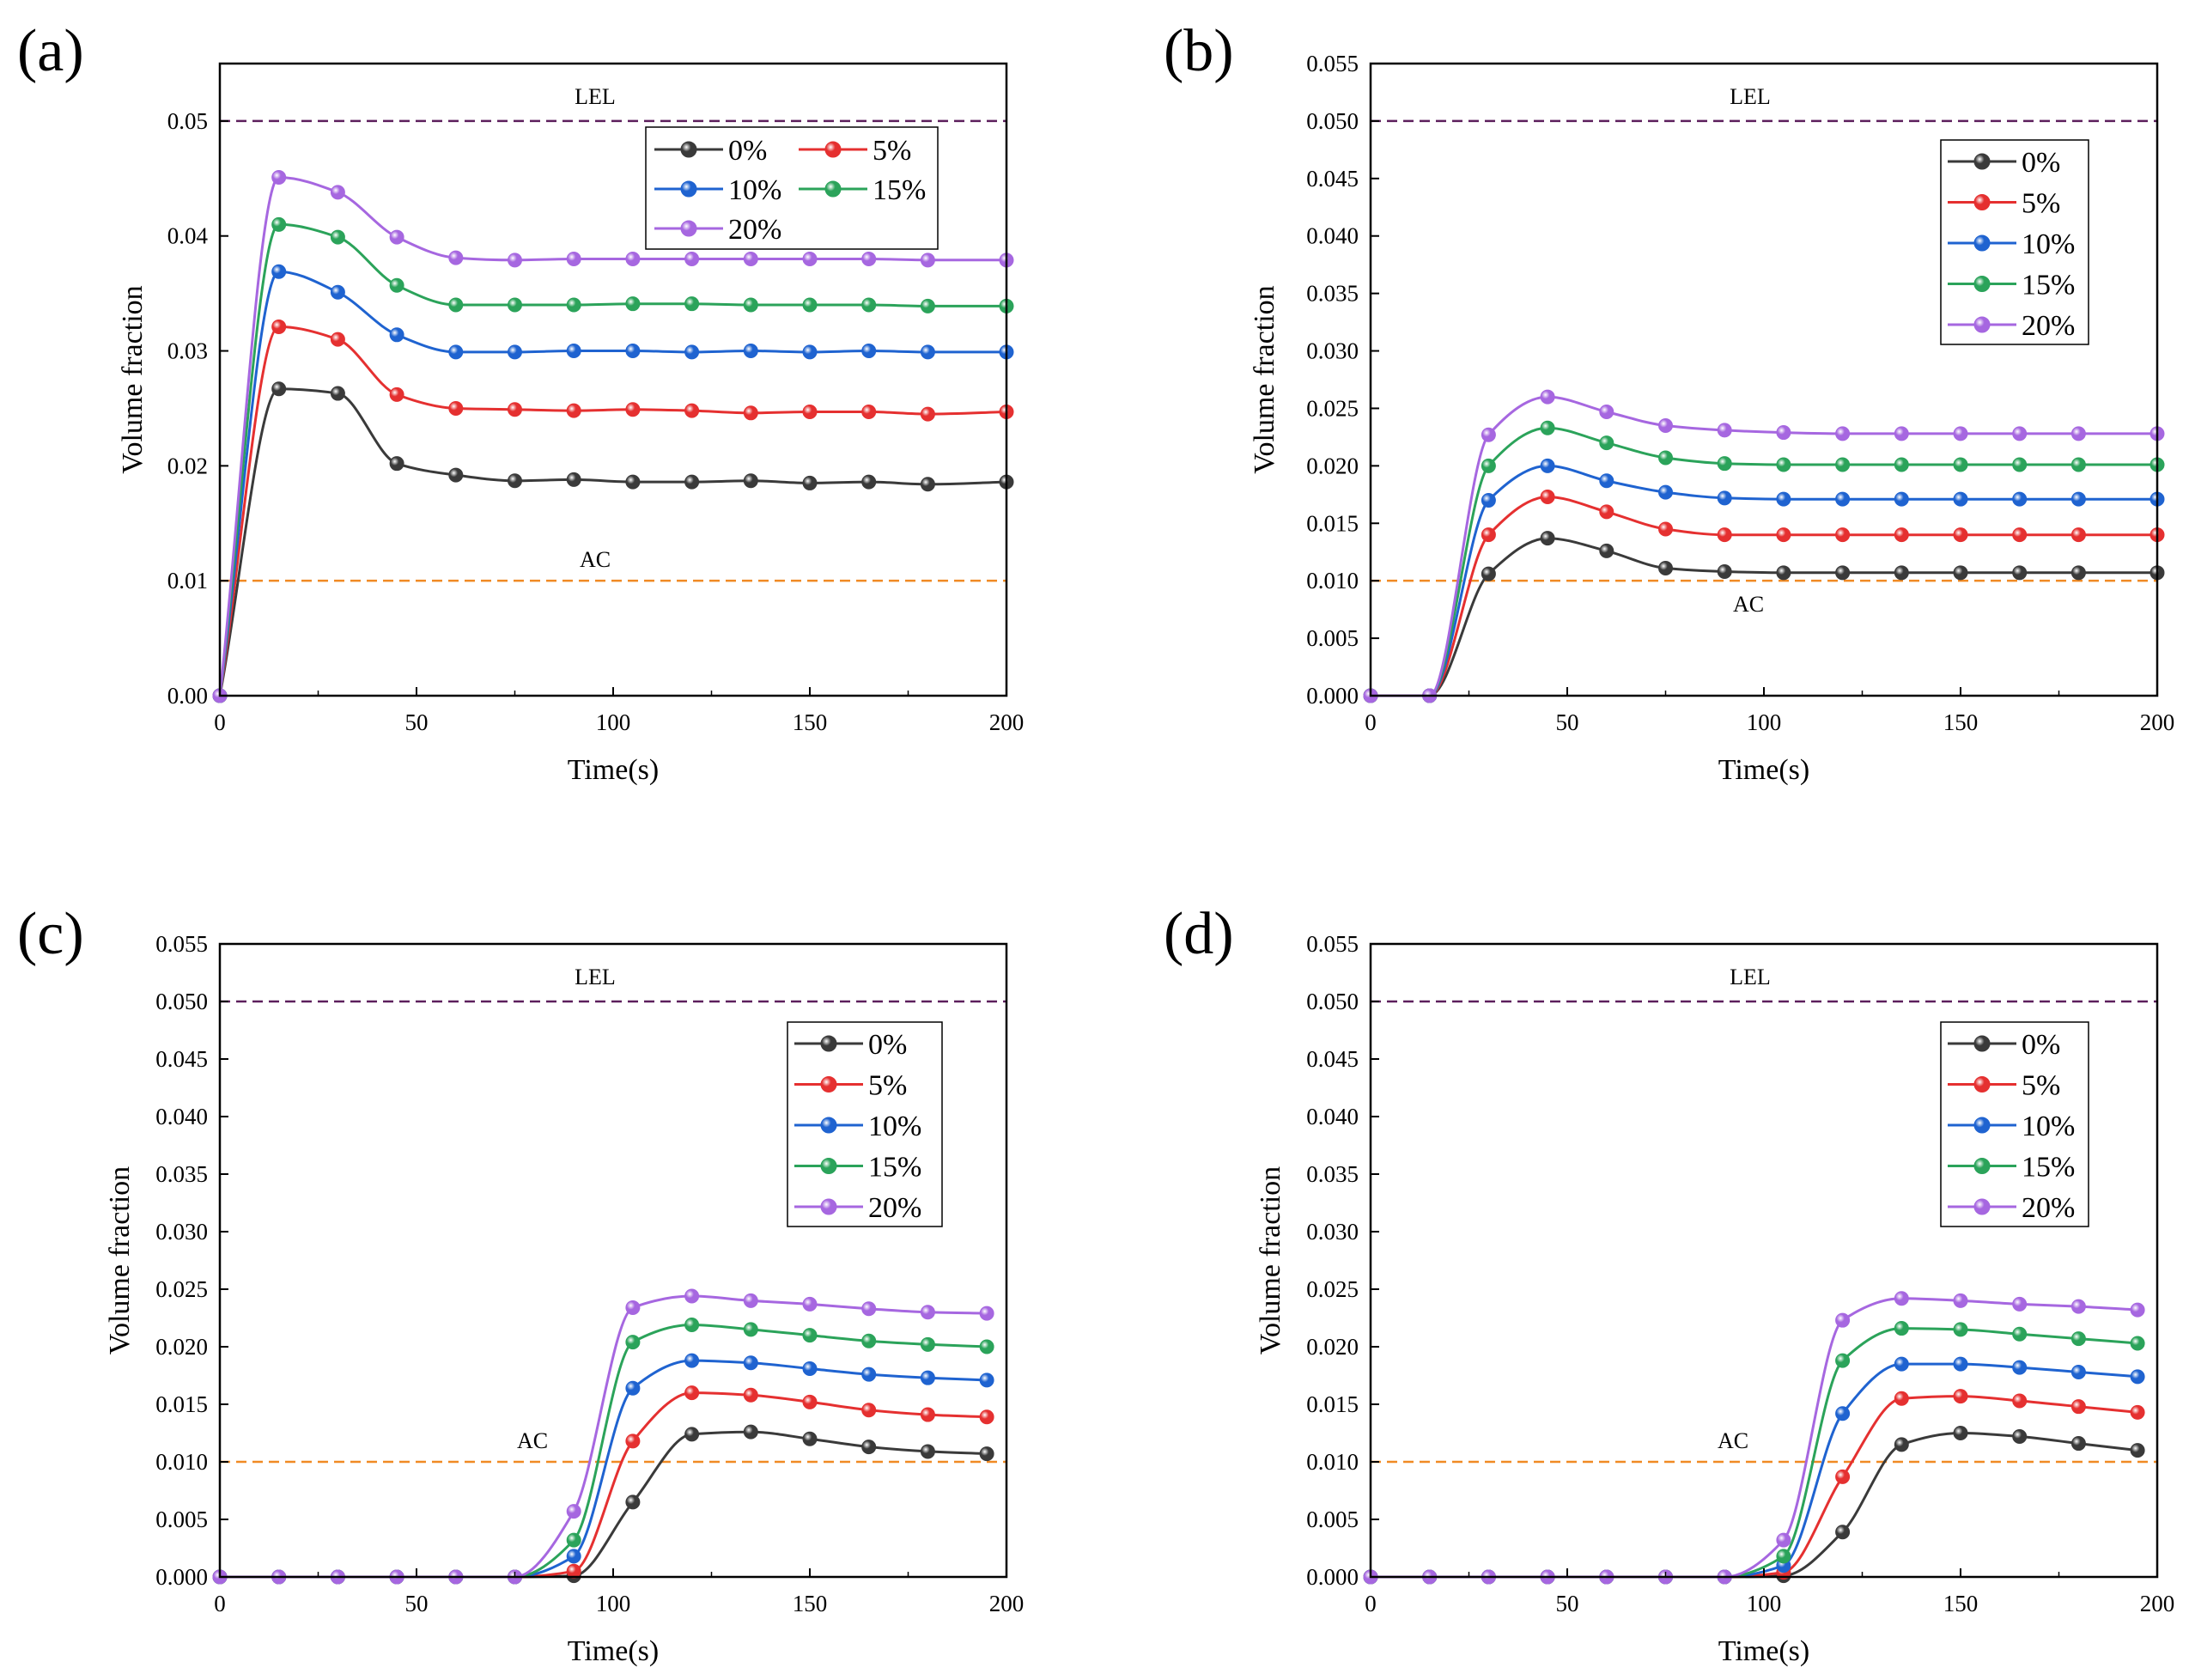 The image size is (2189, 1680). Describe the element at coordinates (1568, 1604) in the screenshot. I see `x-tick-label: 50` at that location.